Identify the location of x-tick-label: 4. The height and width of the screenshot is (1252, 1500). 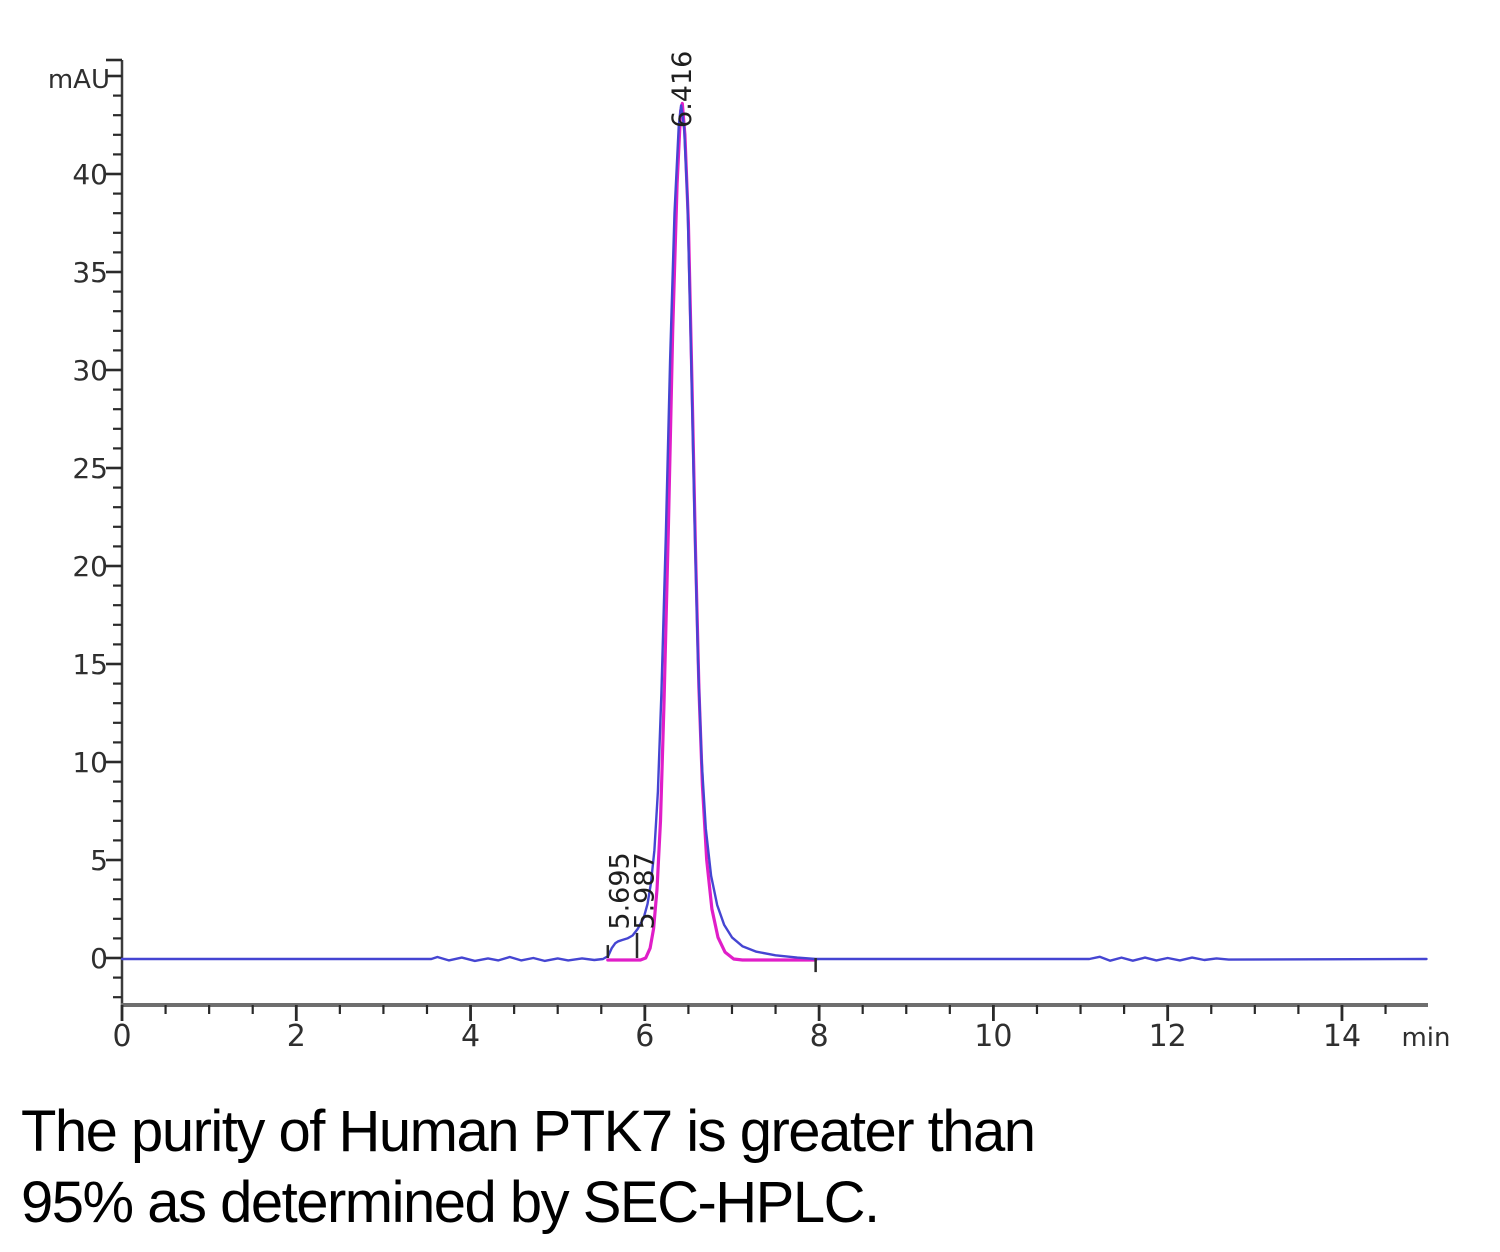
(470, 1036).